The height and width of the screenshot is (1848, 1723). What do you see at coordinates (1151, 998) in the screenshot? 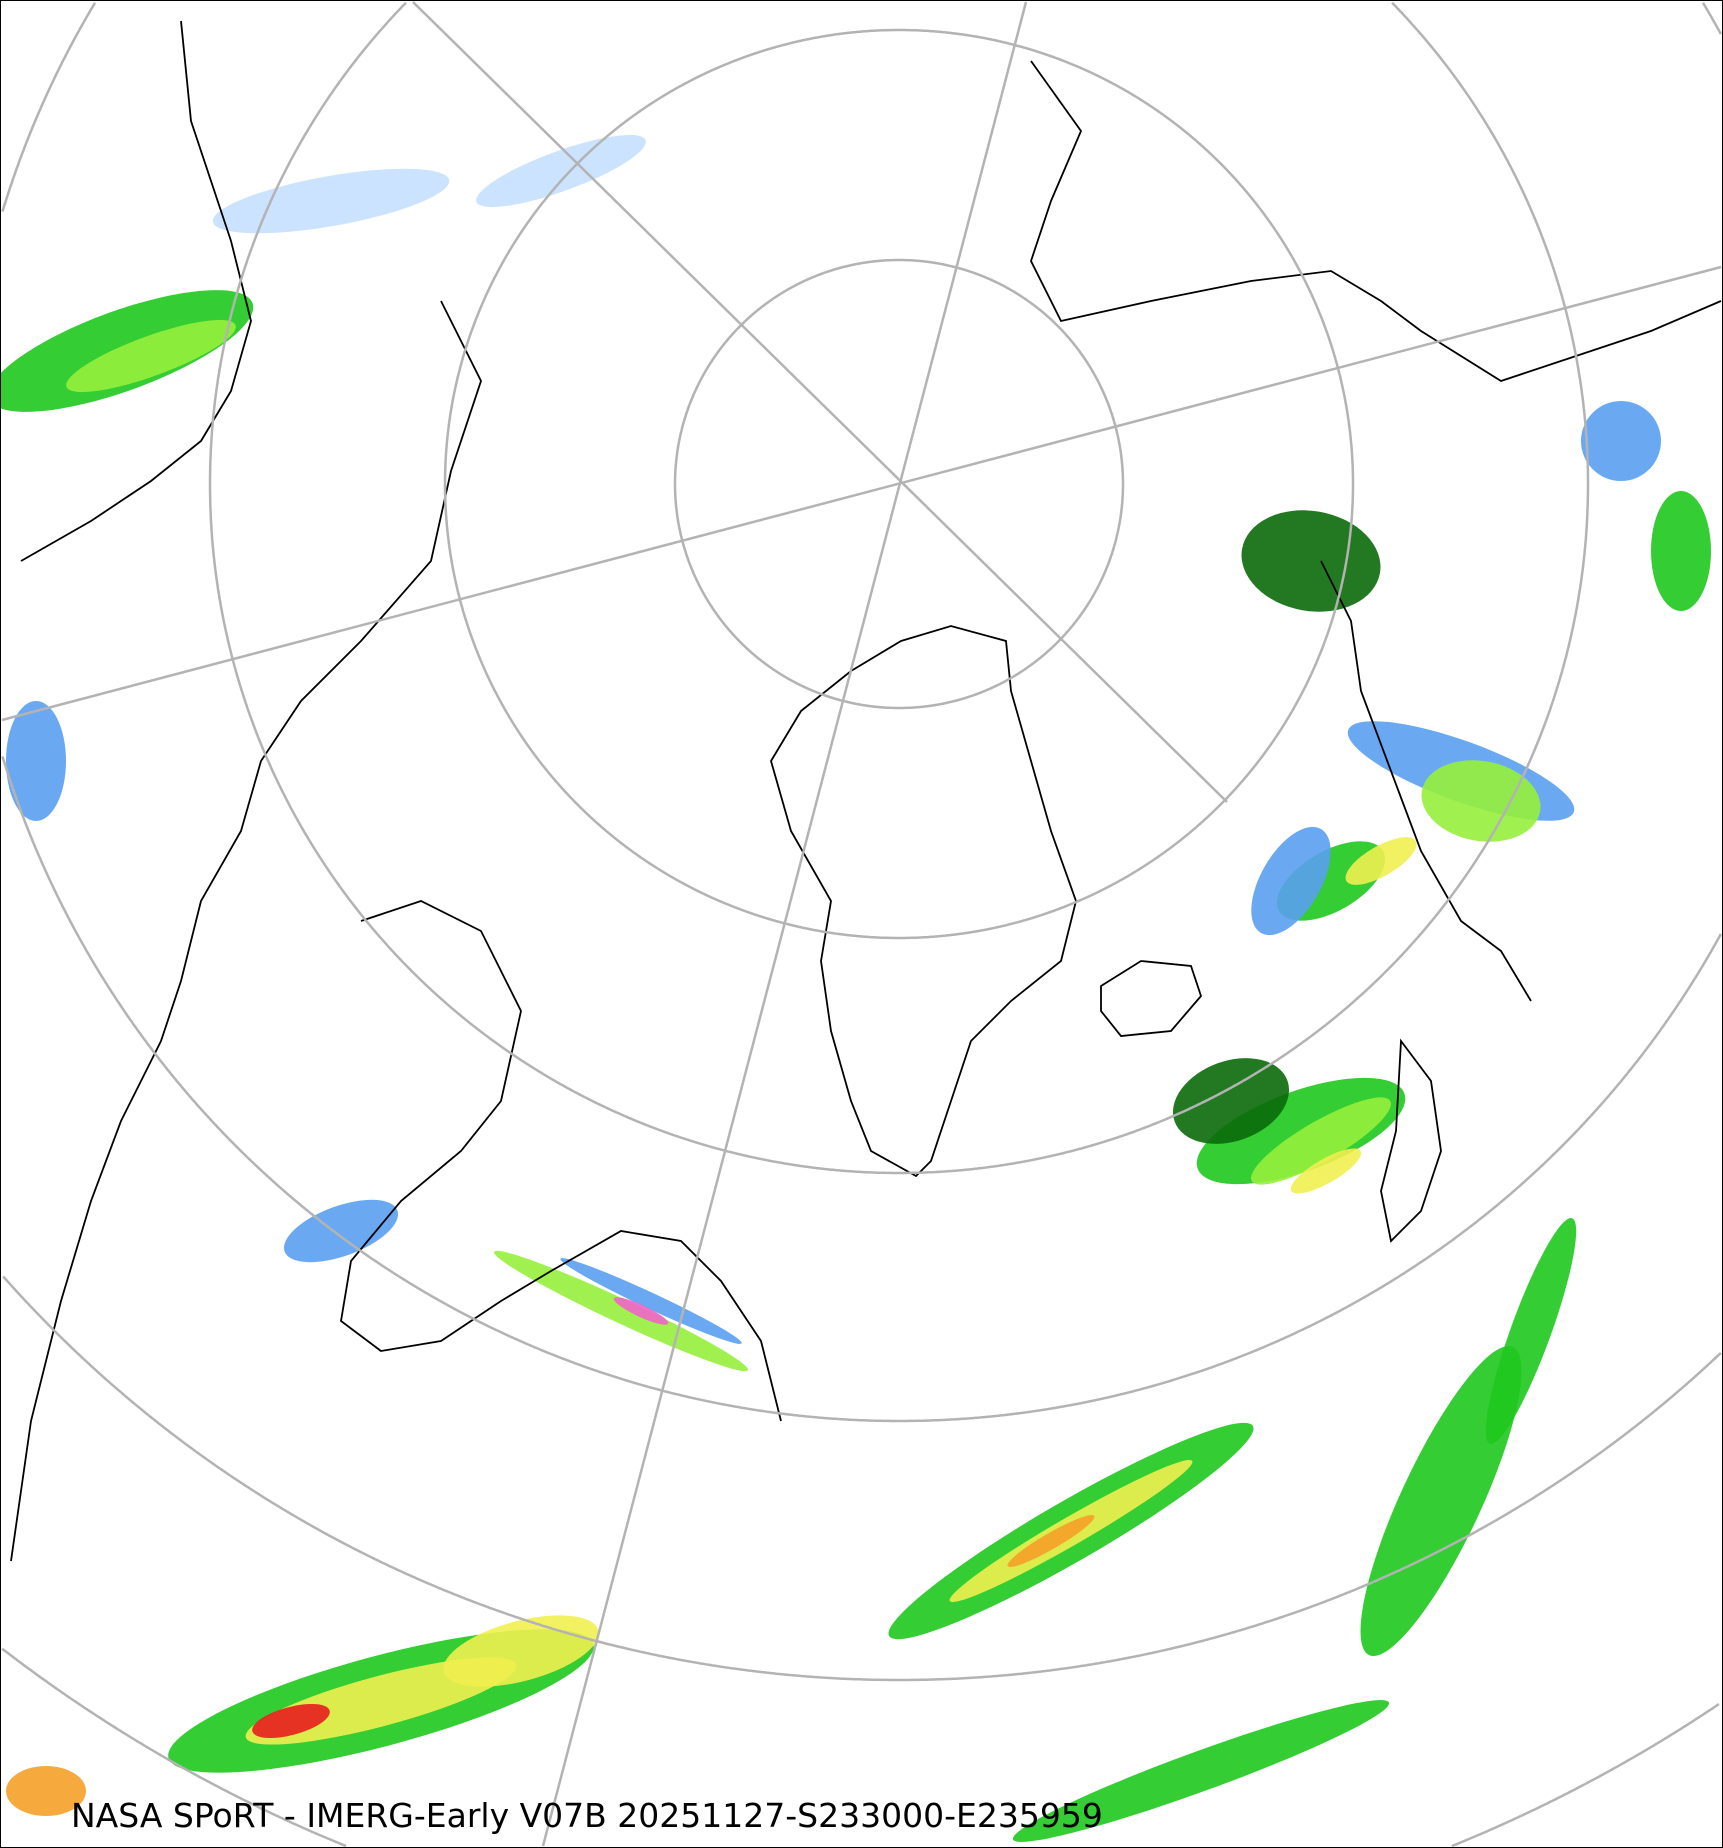
I see `iceland-outline` at bounding box center [1151, 998].